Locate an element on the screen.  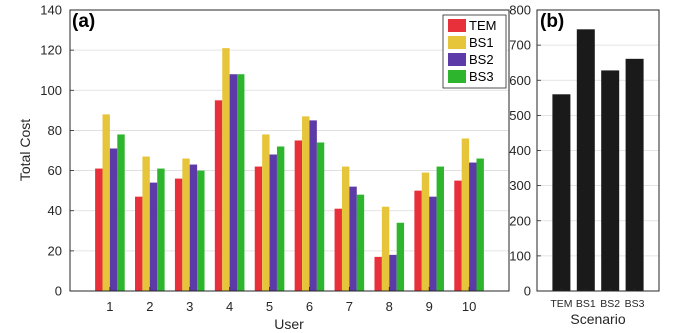
bar-bs3 is located at coordinates (634, 175).